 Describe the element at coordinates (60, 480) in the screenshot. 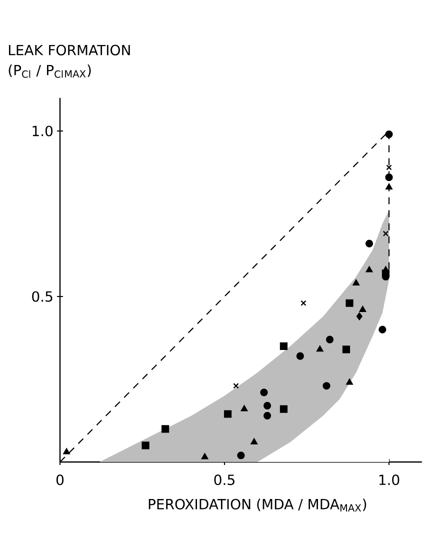

I see `x-tick-label: 0` at that location.